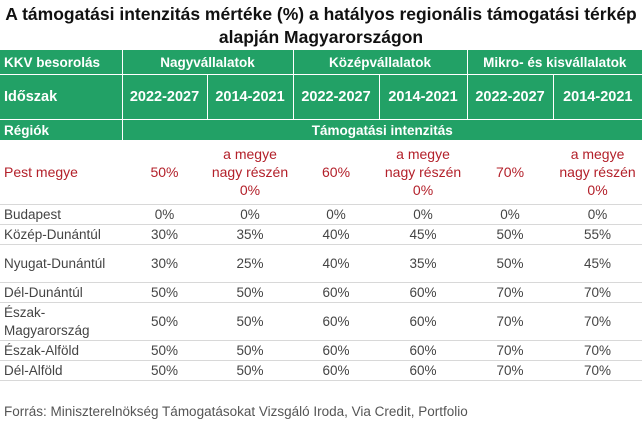 The width and height of the screenshot is (642, 427). I want to click on region-name: Budapest, so click(61, 214).